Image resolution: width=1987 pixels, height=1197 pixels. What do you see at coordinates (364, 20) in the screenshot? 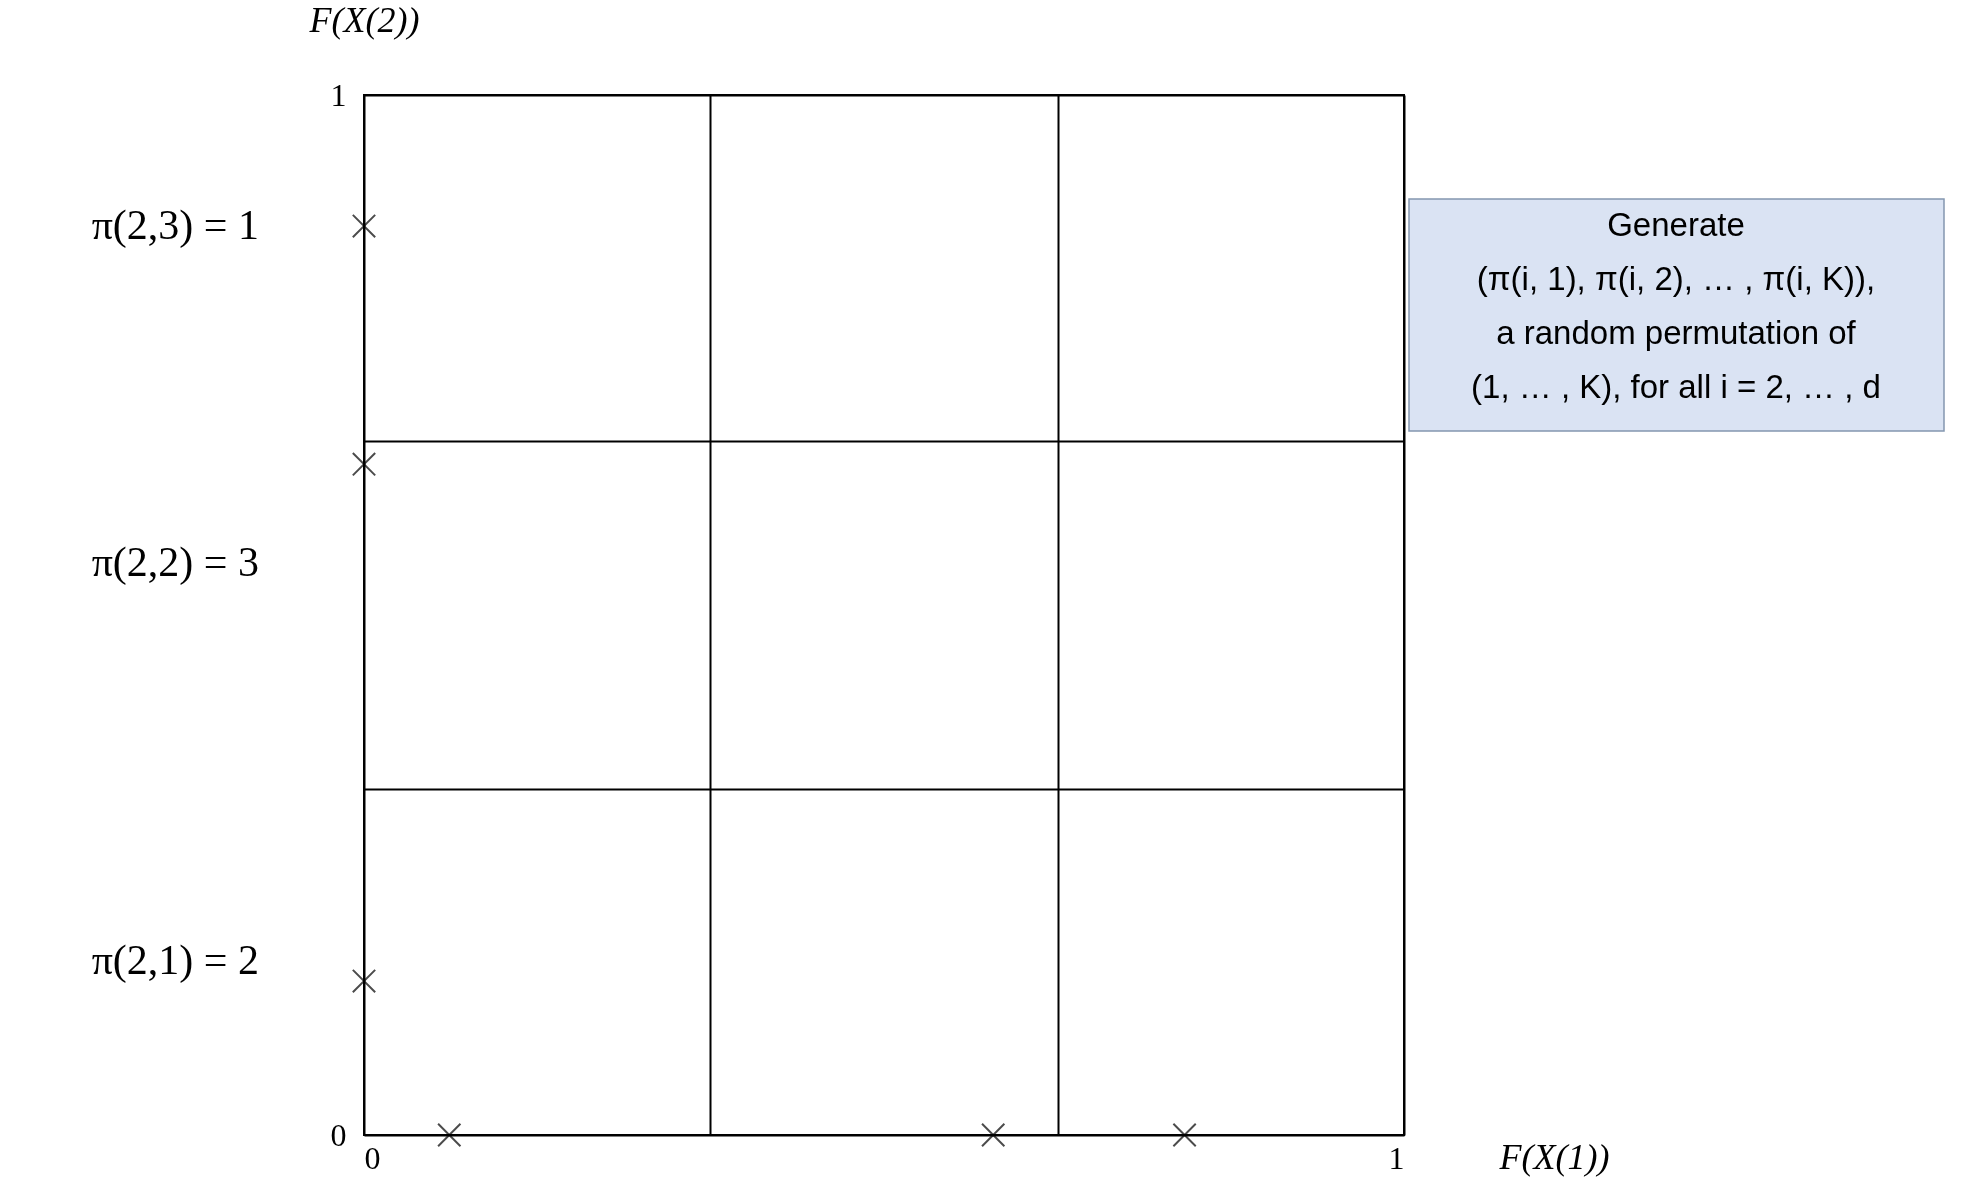
I see `y-axis-title: F(X(2))` at bounding box center [364, 20].